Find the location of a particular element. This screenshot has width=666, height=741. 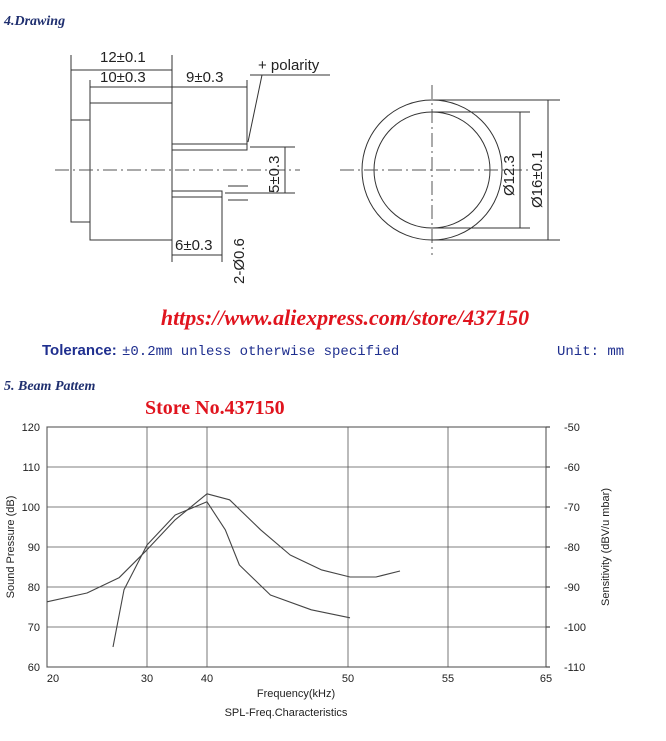

x-axis-label: Frequency(kHz) is located at coordinates (296, 694).